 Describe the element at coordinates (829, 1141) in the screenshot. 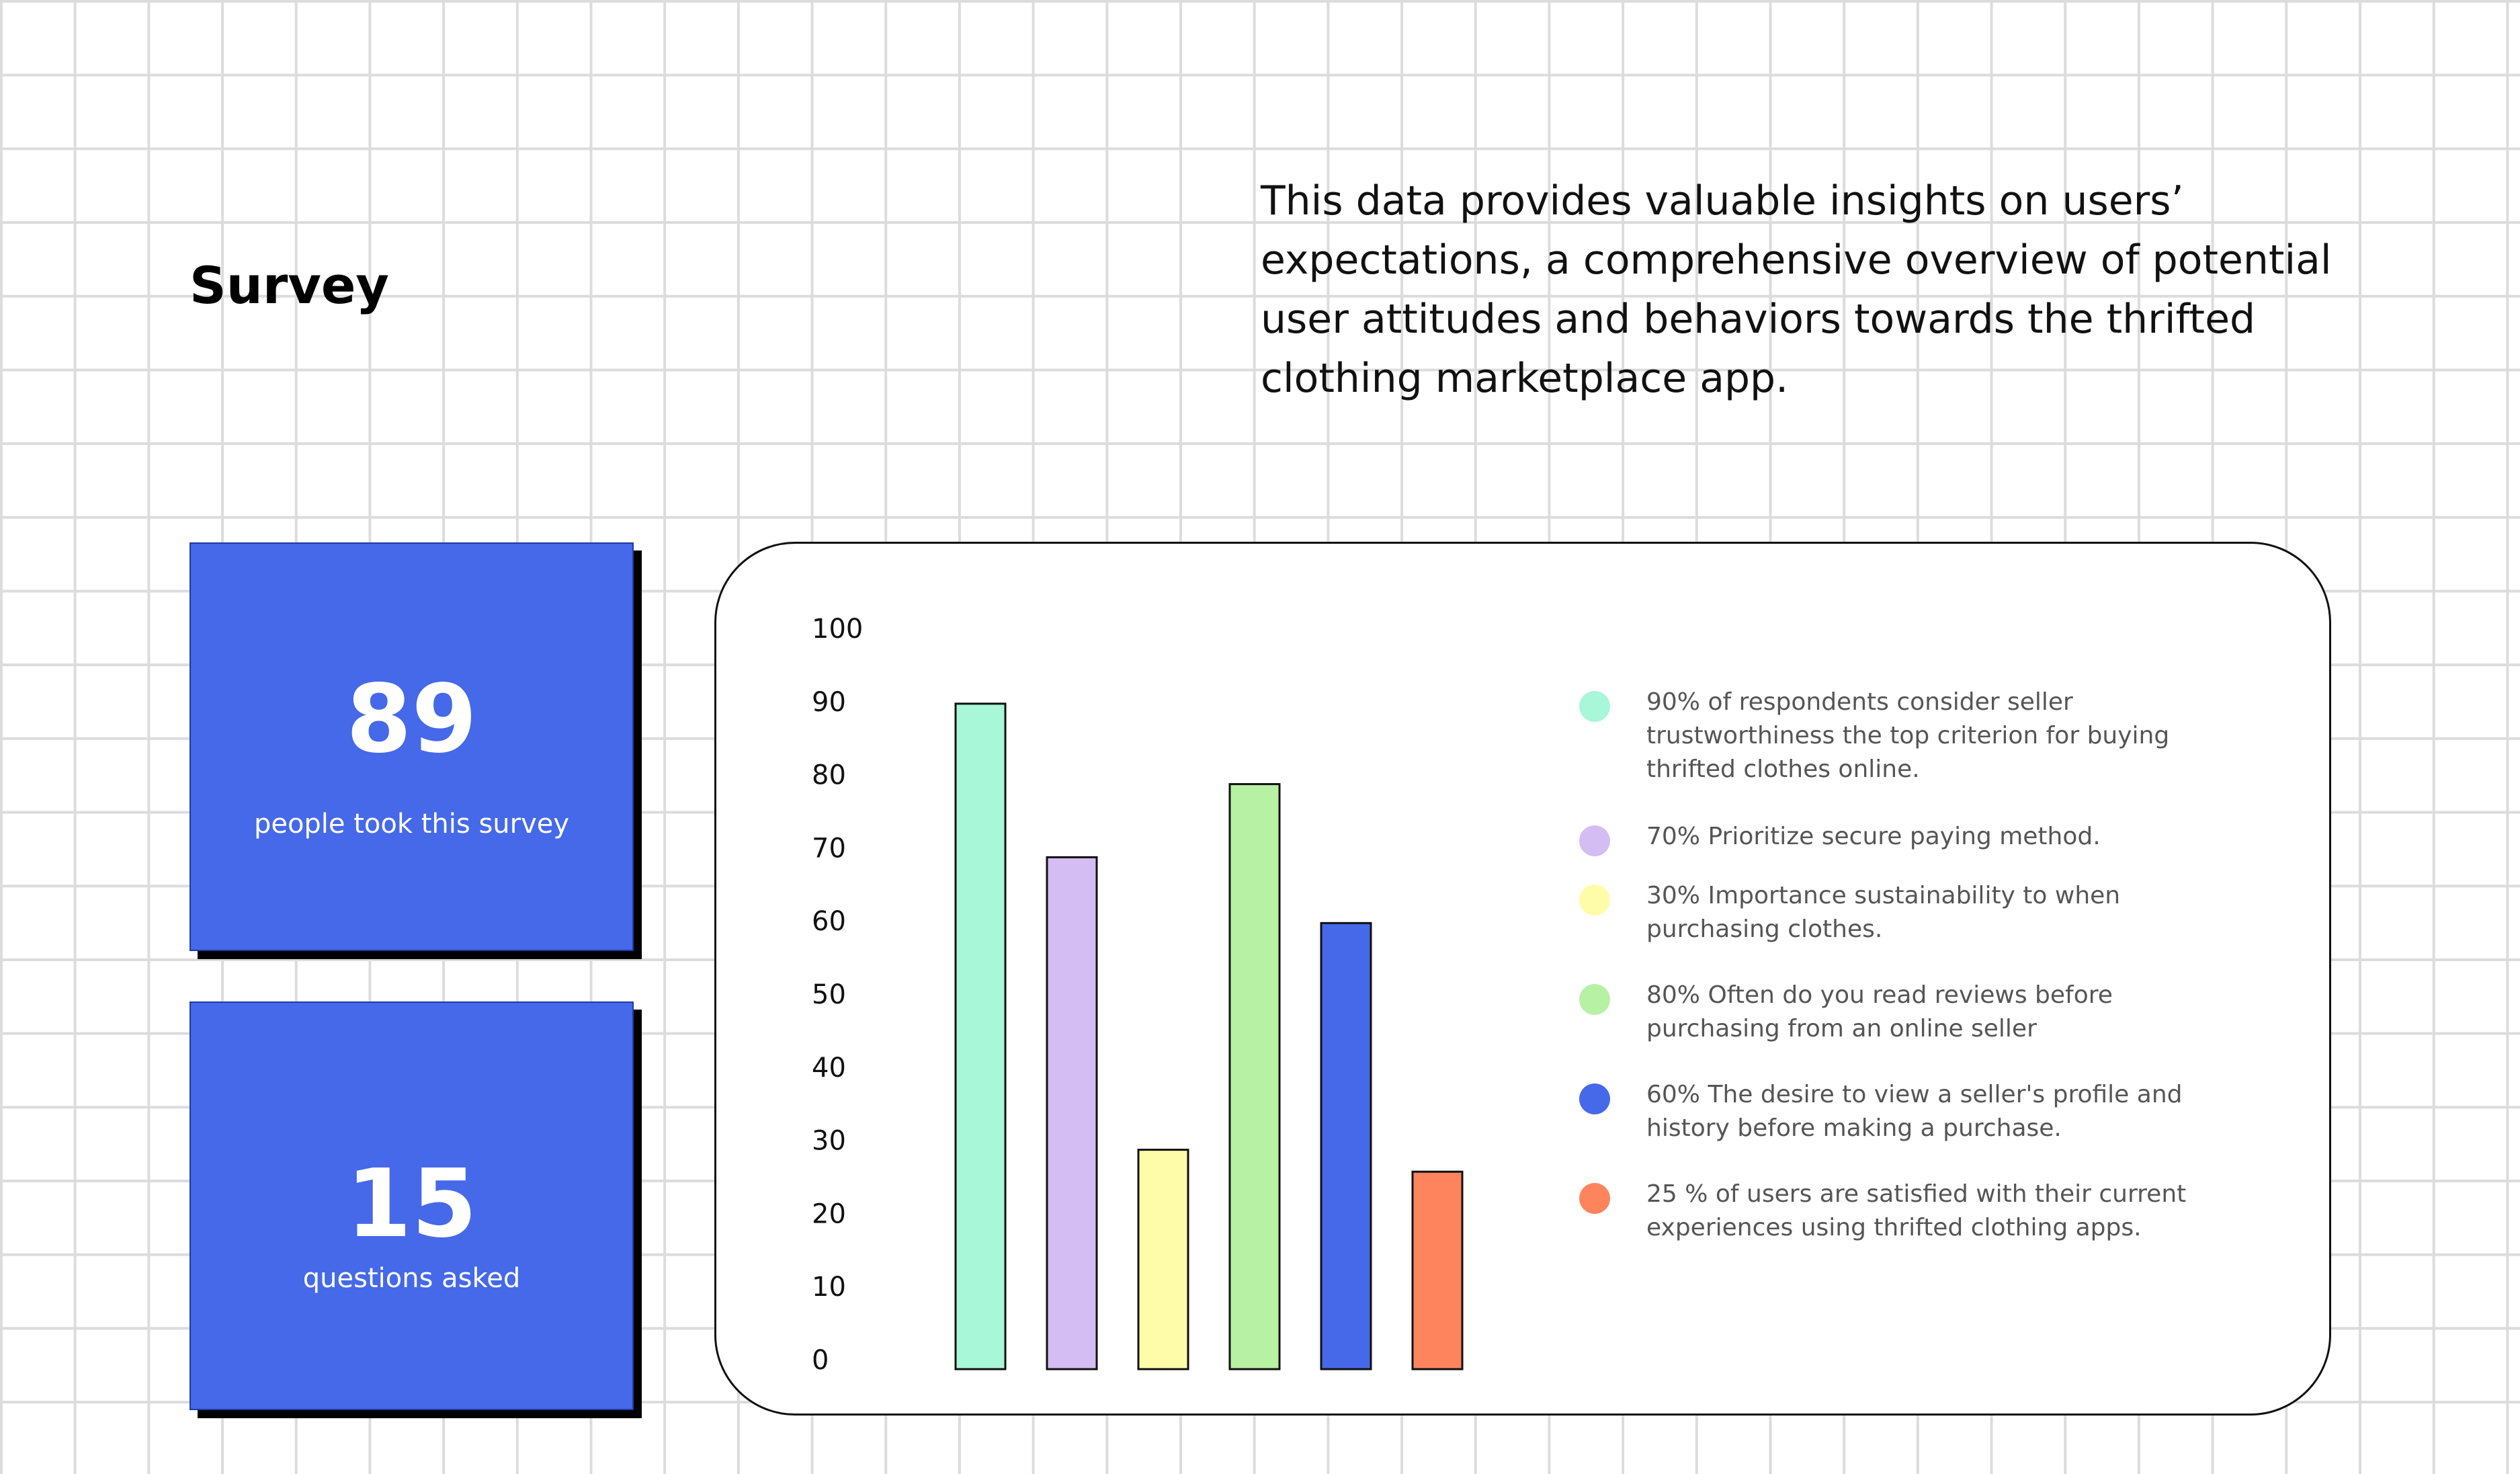

I see `y-tick-label: 30` at that location.